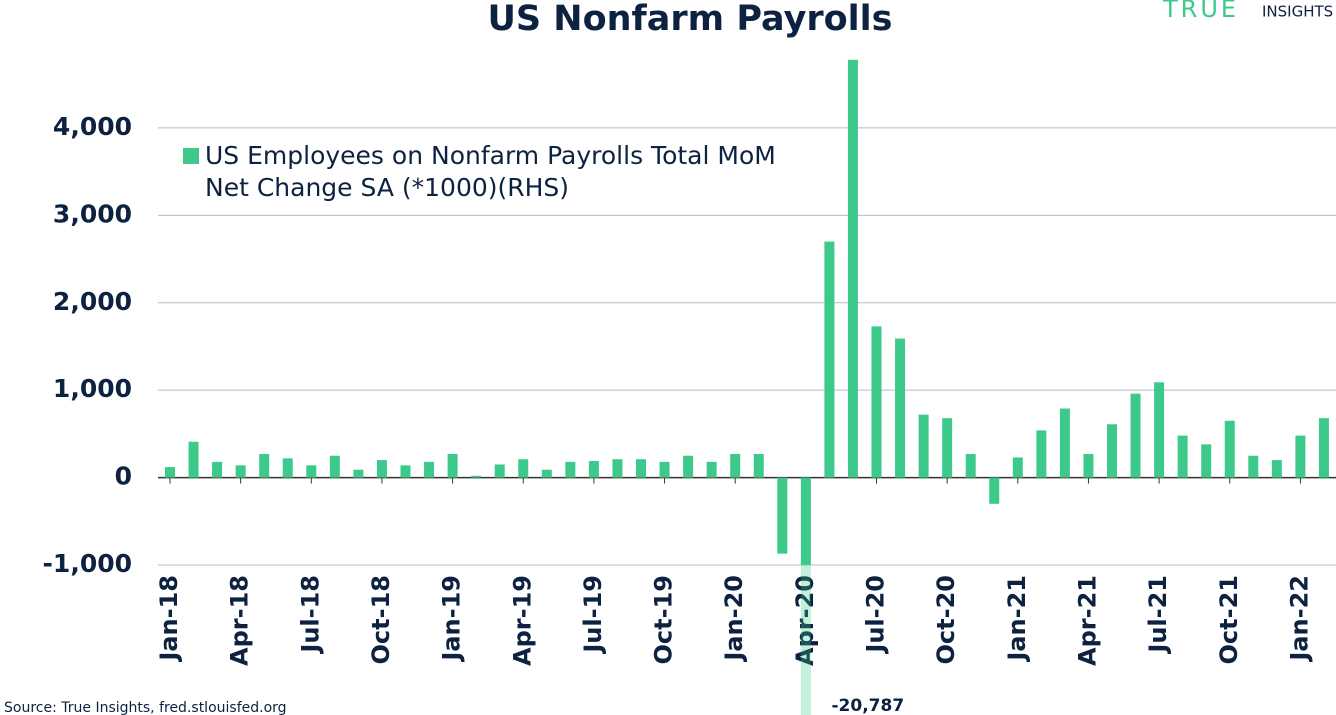 This screenshot has width=1336, height=715. Describe the element at coordinates (381, 619) in the screenshot. I see `x-tick-label: Oct-18` at that location.